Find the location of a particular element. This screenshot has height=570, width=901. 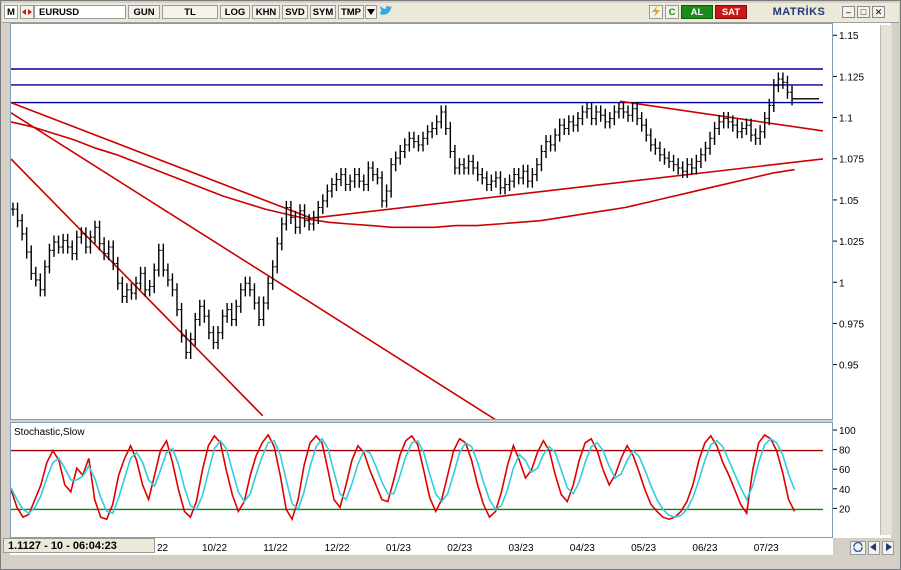

symbol-field: EURUSD is located at coordinates (80, 12).